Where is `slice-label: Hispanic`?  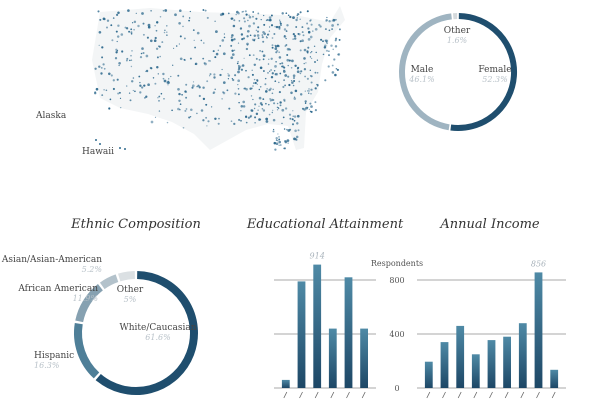
slice-label: Hispanic is located at coordinates (54, 356).